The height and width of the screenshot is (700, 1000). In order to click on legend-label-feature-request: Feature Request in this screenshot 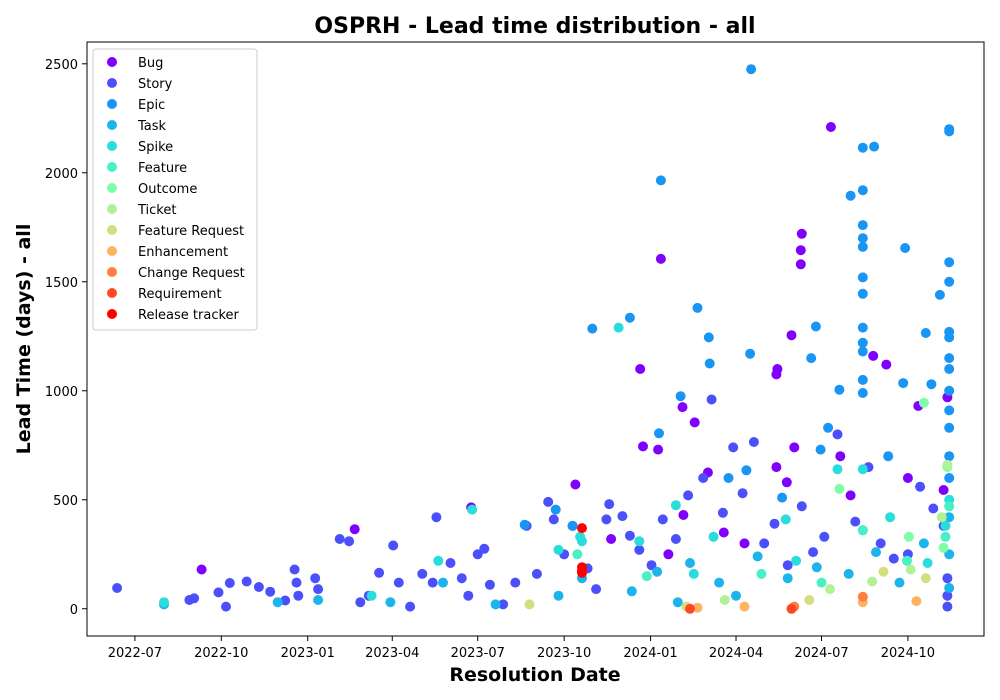, I will do `click(191, 231)`.